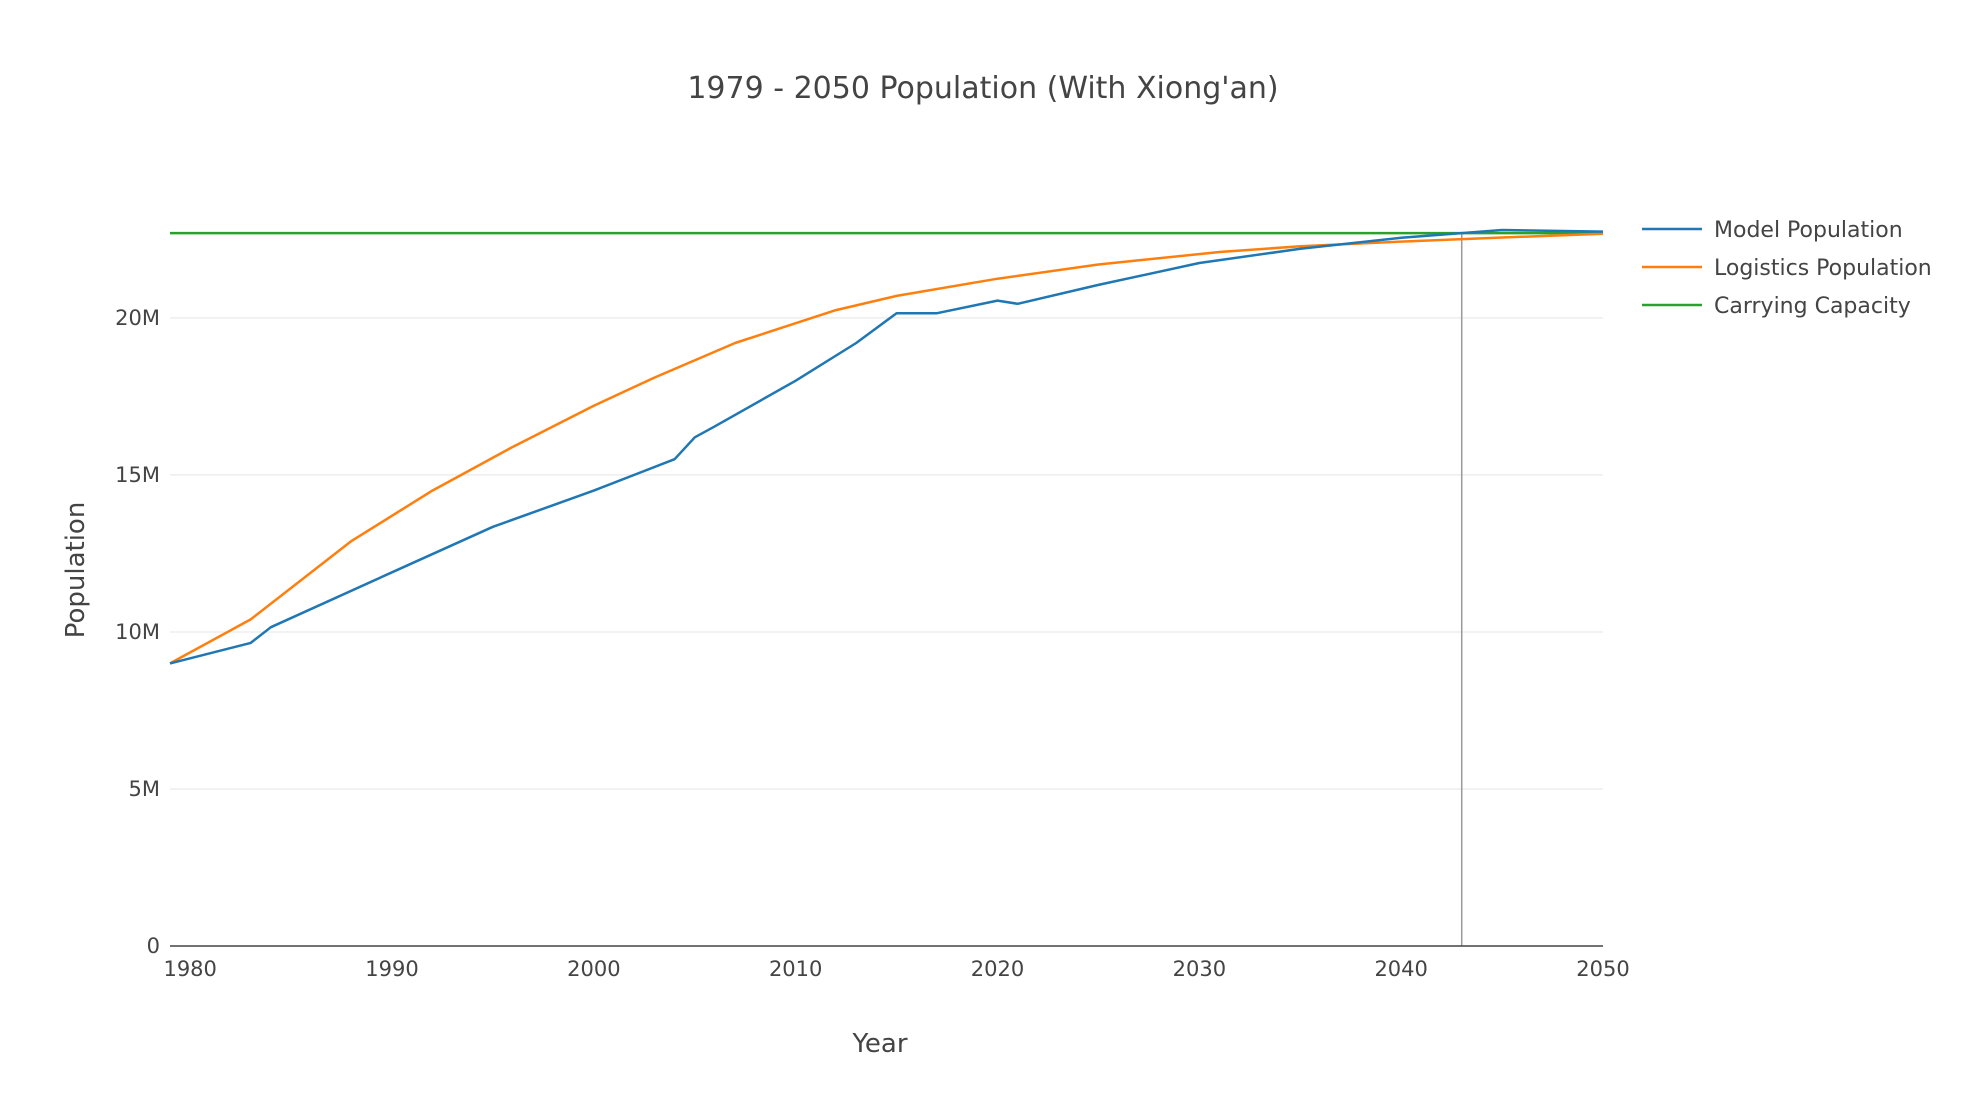  I want to click on legend-label-model-population: Model Population, so click(1808, 230).